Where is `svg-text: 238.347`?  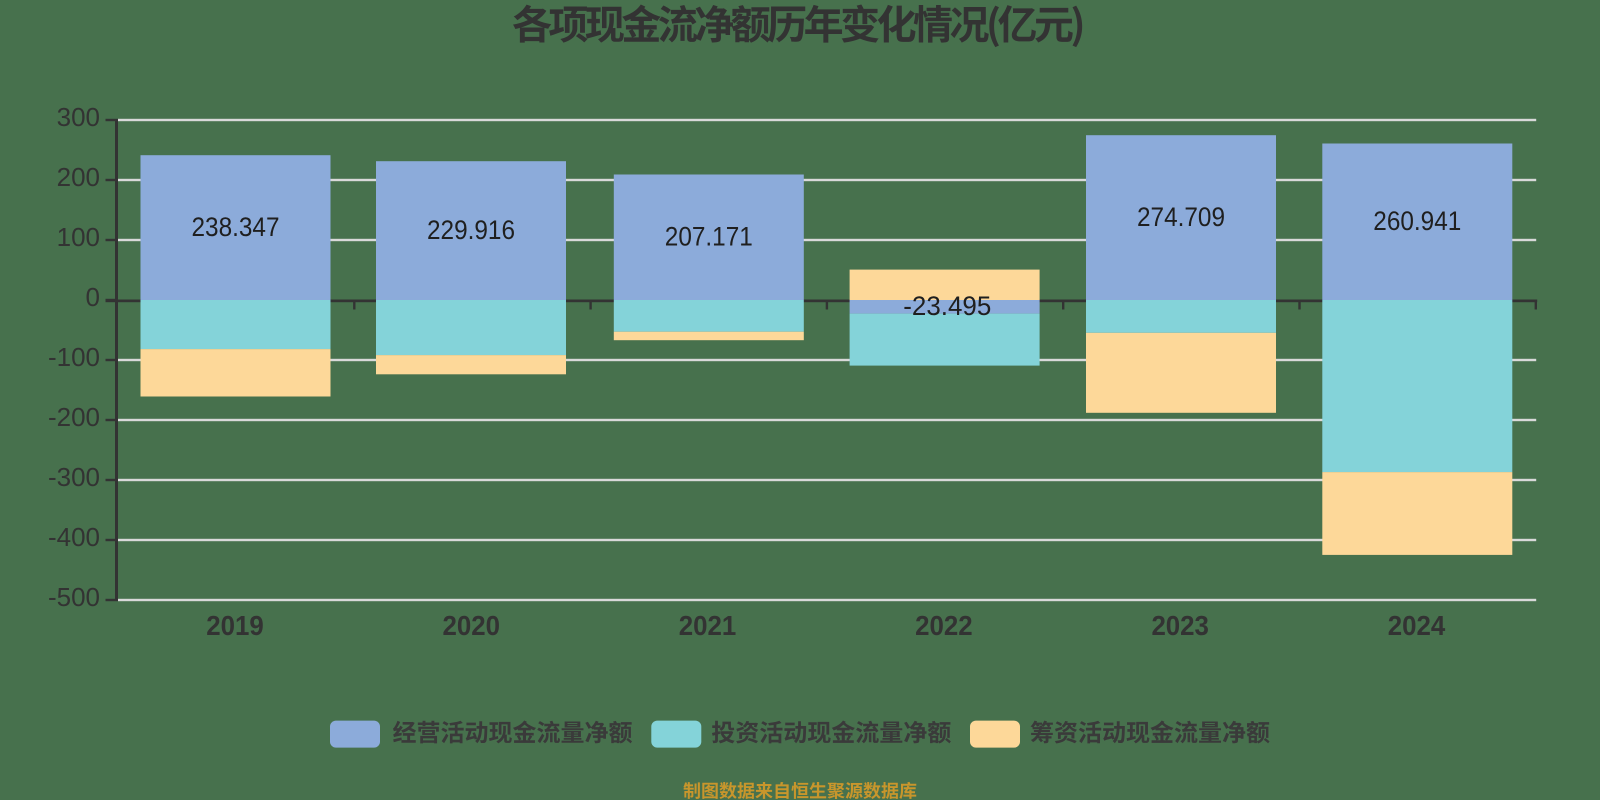 svg-text: 238.347 is located at coordinates (236, 227).